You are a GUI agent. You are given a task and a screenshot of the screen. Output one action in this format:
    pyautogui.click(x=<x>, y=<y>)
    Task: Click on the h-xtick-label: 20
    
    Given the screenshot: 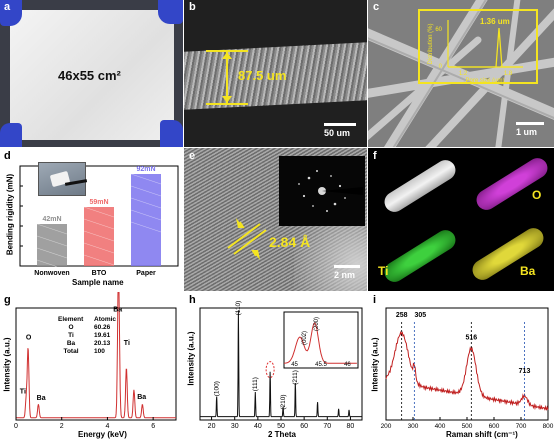 What is the action you would take?
    pyautogui.click(x=212, y=426)
    